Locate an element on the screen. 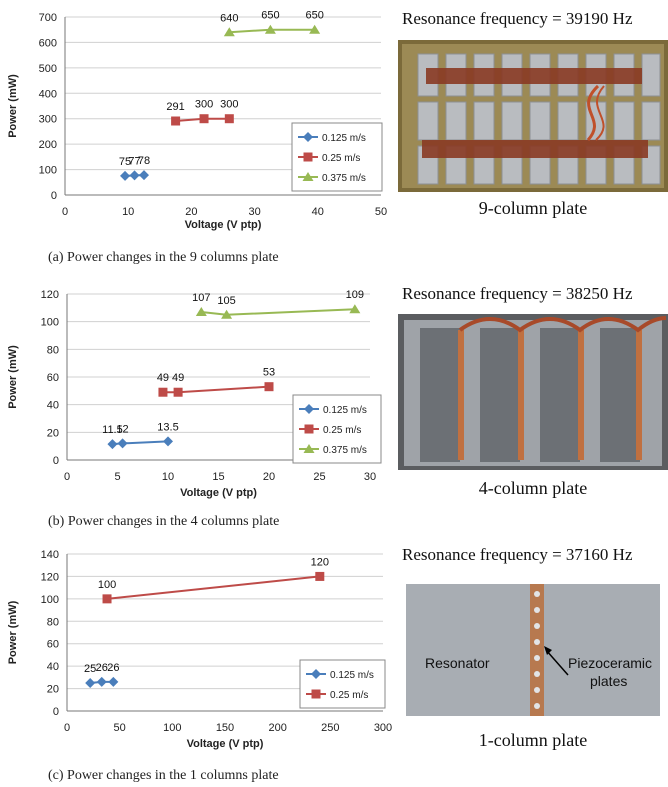 The image size is (668, 787). x-tick-label: 250 is located at coordinates (330, 728).